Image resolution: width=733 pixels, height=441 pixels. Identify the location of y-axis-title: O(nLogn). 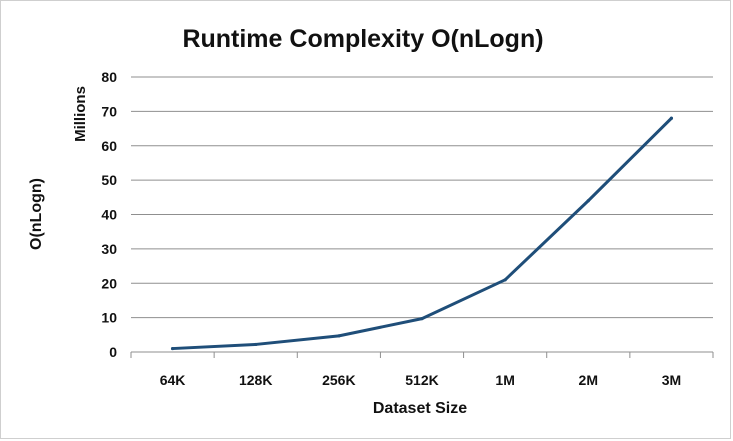
(36, 214).